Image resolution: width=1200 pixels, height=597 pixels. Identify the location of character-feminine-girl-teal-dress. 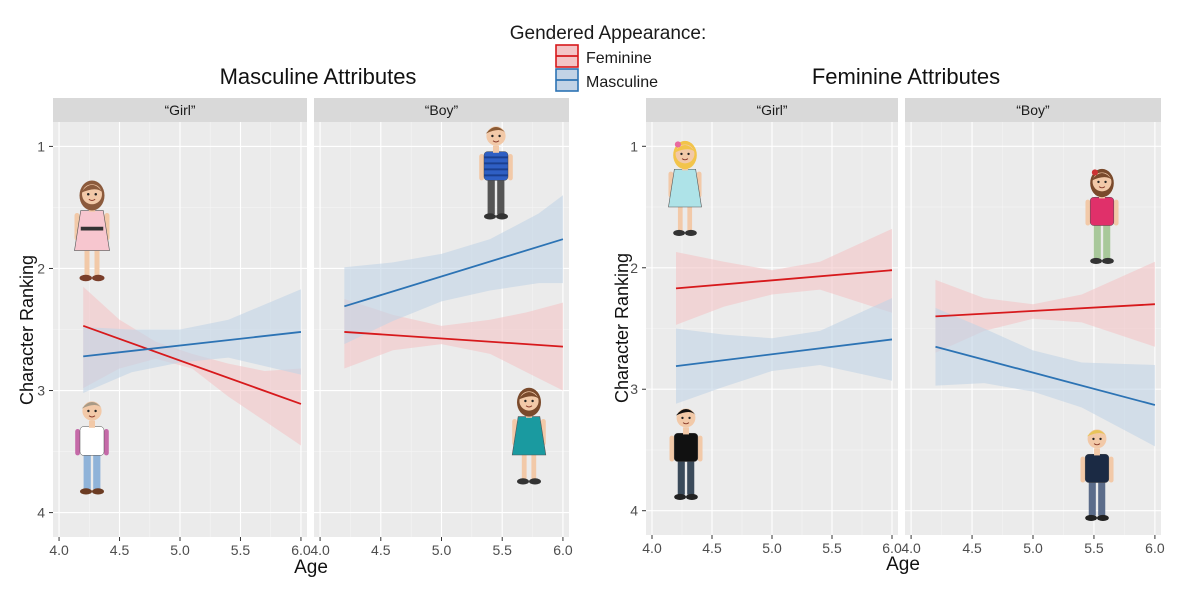
(529, 436).